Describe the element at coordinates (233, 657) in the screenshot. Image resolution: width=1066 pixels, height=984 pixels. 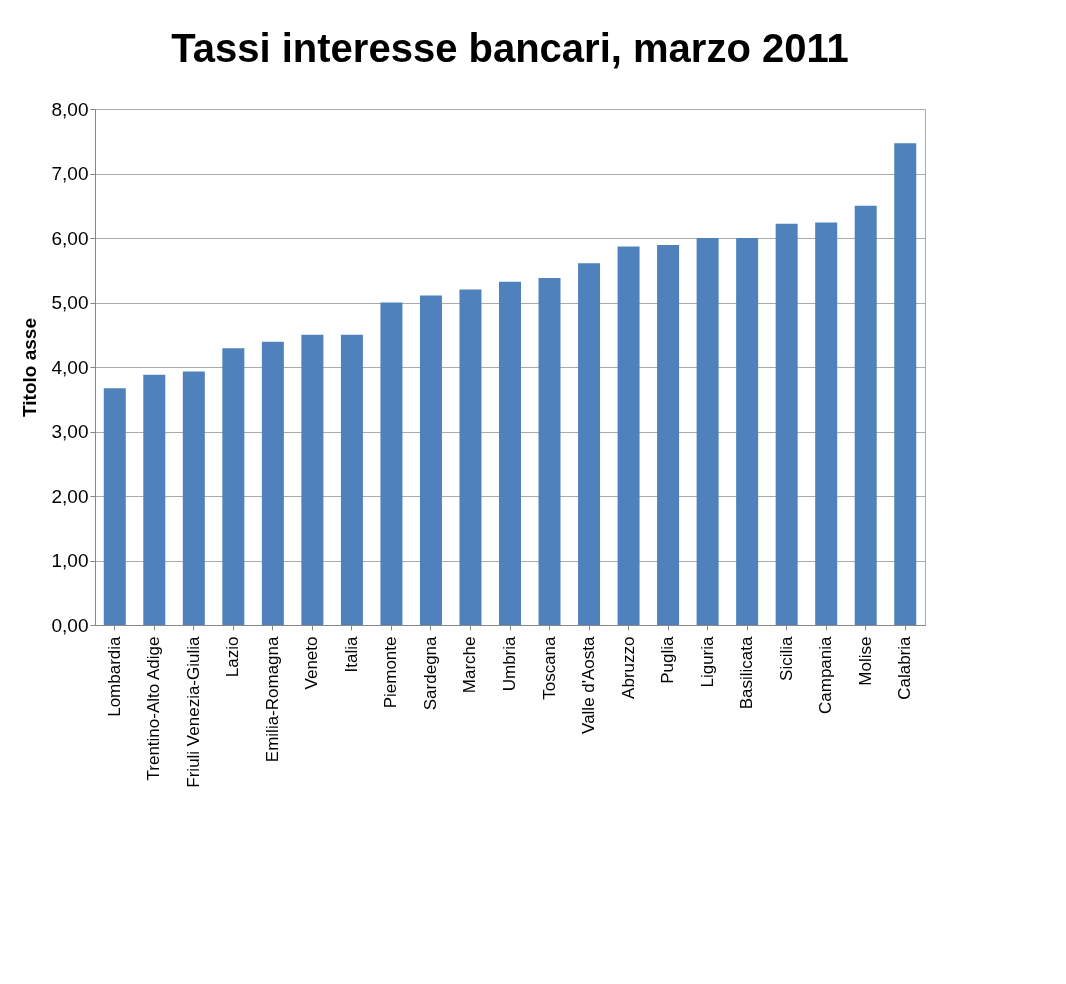
I see `x-tick-label: Lazio` at that location.